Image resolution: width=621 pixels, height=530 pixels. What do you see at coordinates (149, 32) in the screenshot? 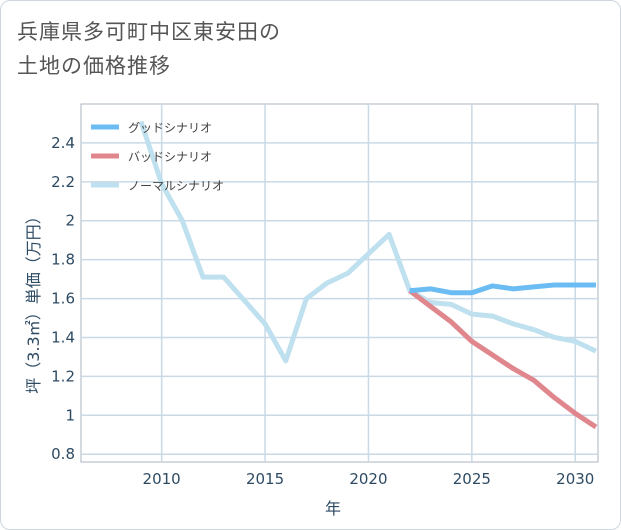
I see `title-line-1: 兵庫県多可町中区東安田の` at bounding box center [149, 32].